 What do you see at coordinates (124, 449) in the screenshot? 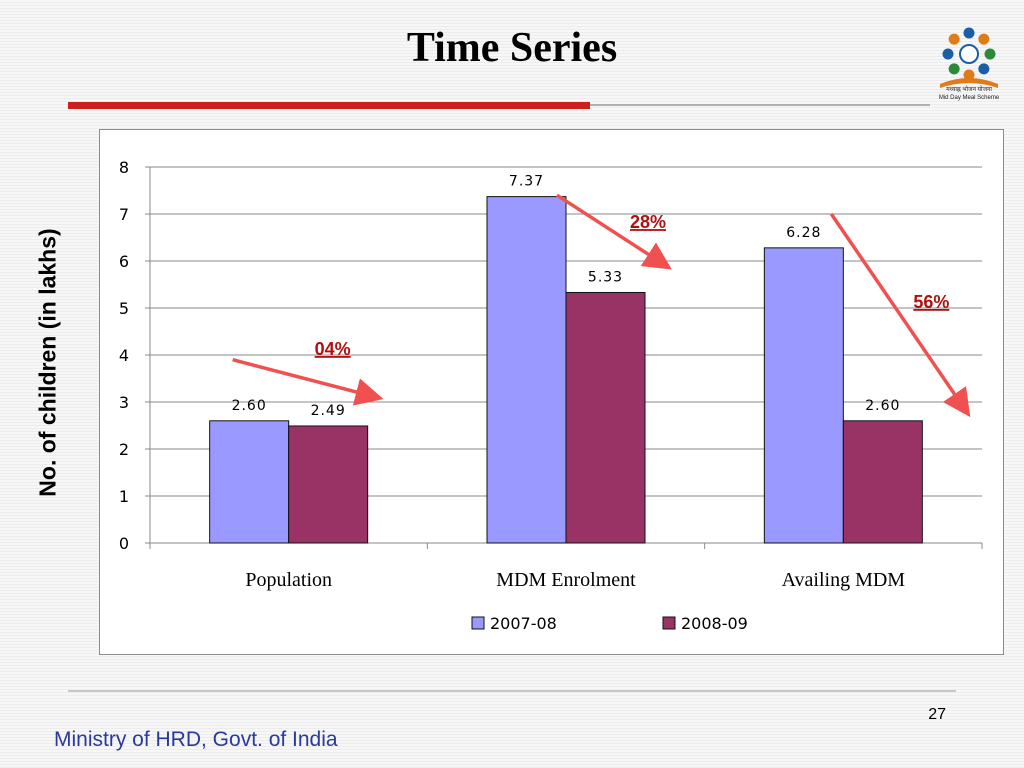
I see `y-tick-label: 2` at bounding box center [124, 449].